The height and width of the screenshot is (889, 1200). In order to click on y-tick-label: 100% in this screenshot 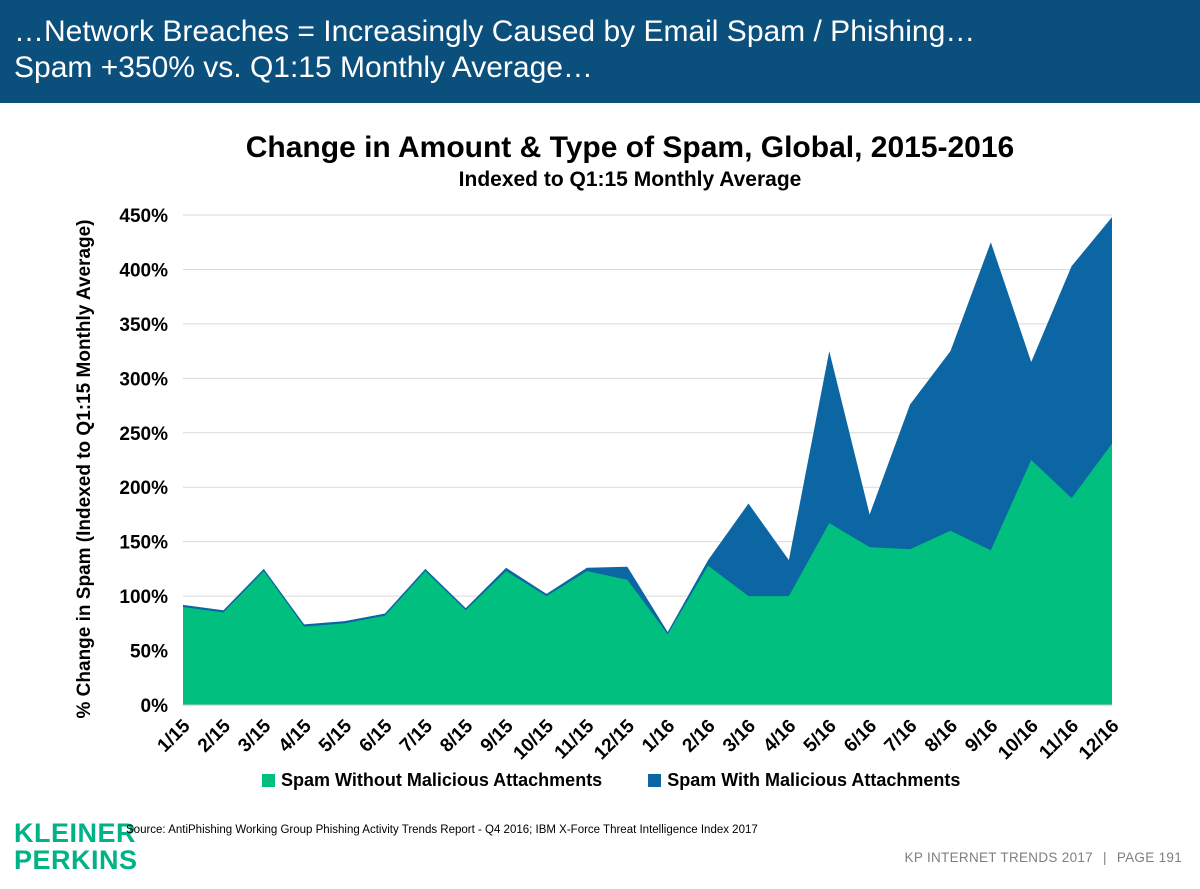, I will do `click(143, 597)`.